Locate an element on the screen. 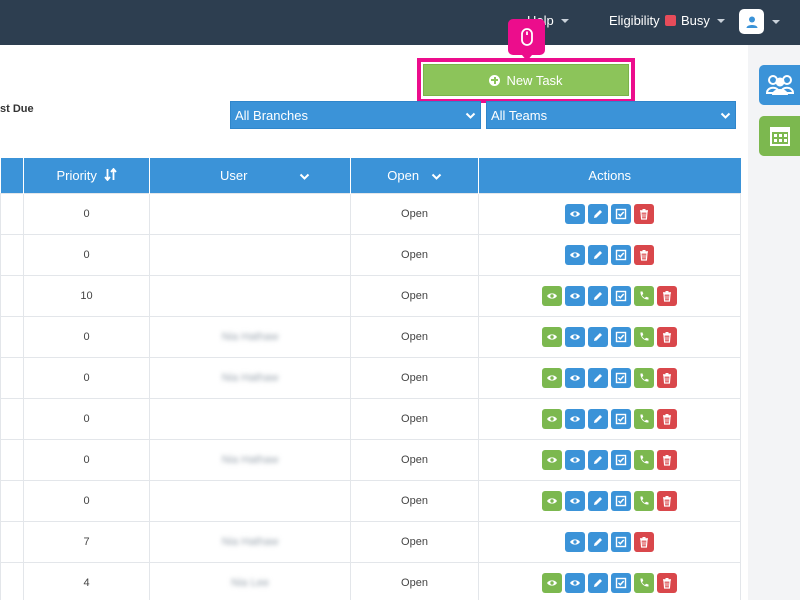  check-square-icon is located at coordinates (621, 582).